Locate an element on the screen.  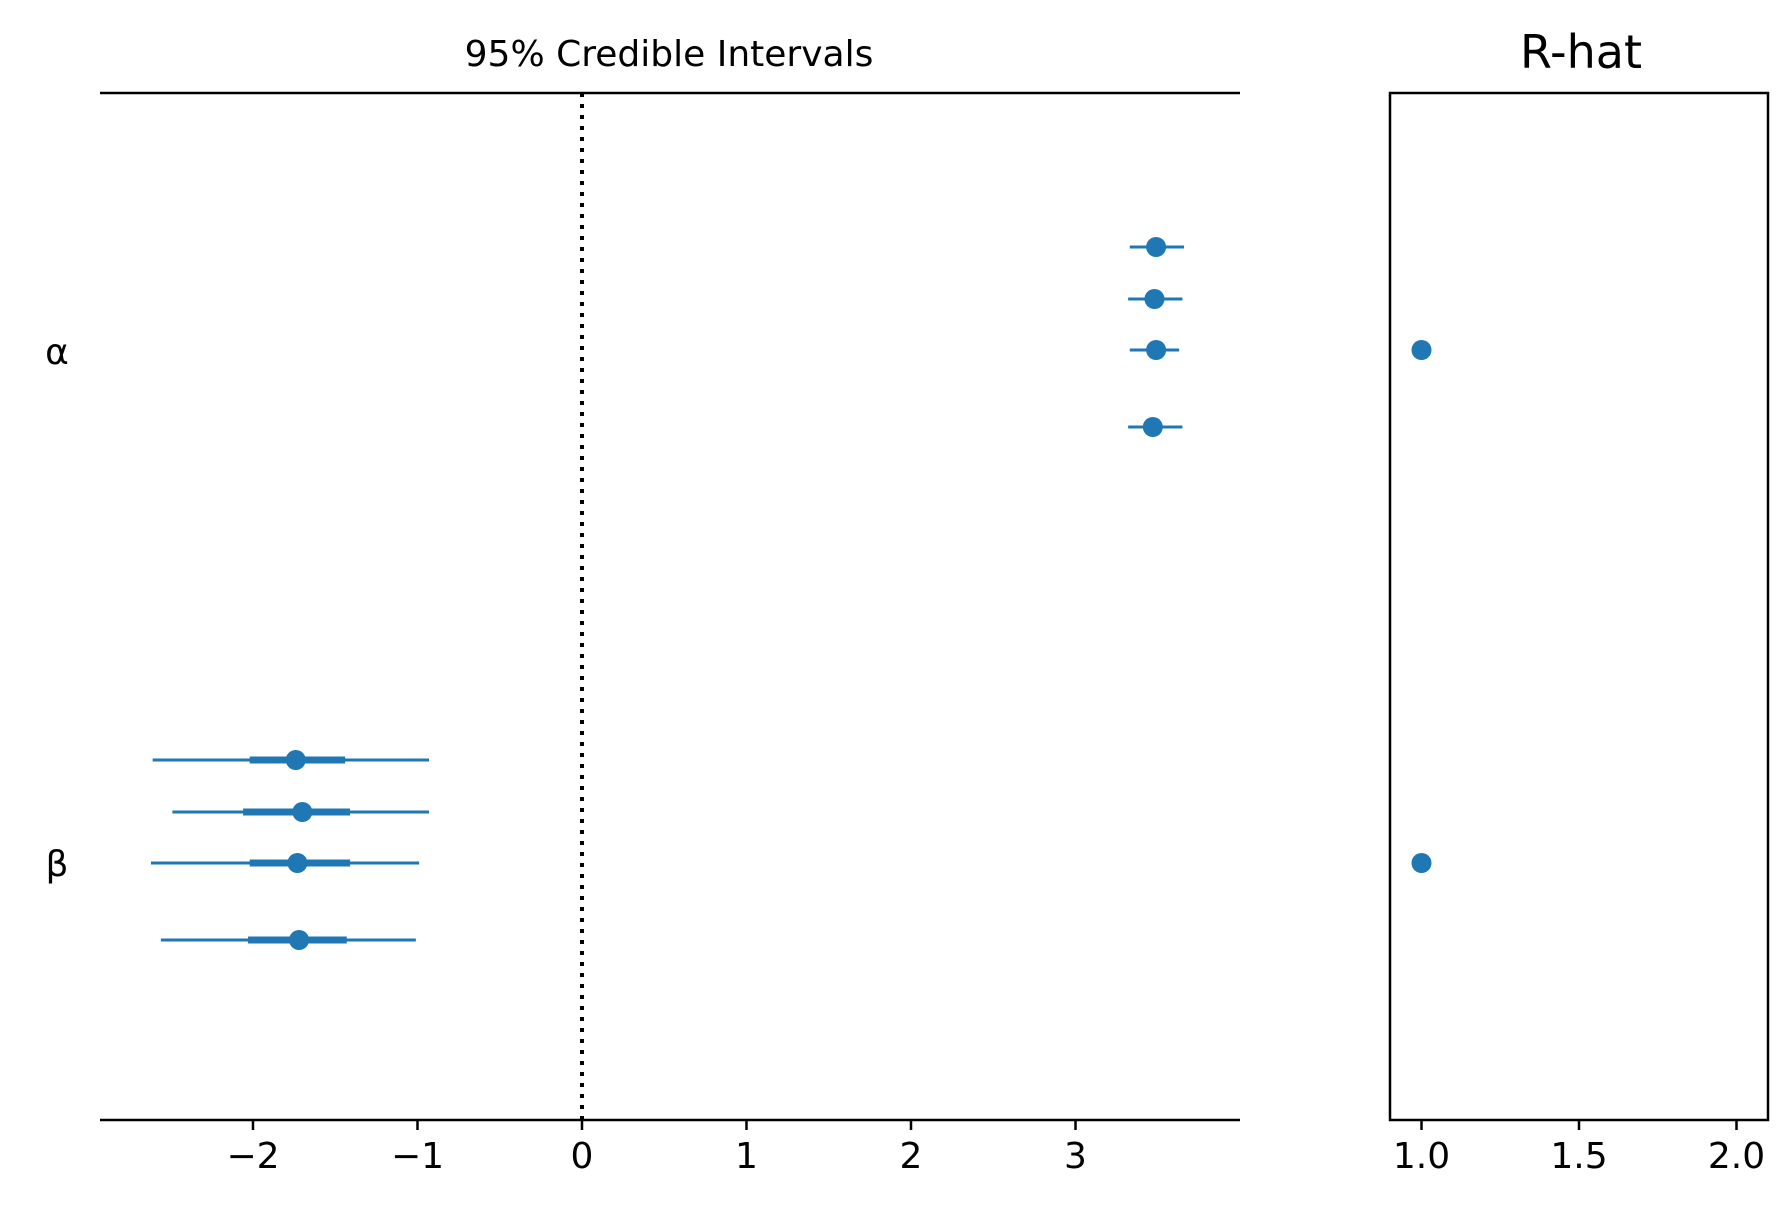
x-tick-label: 0 is located at coordinates (582, 1156).